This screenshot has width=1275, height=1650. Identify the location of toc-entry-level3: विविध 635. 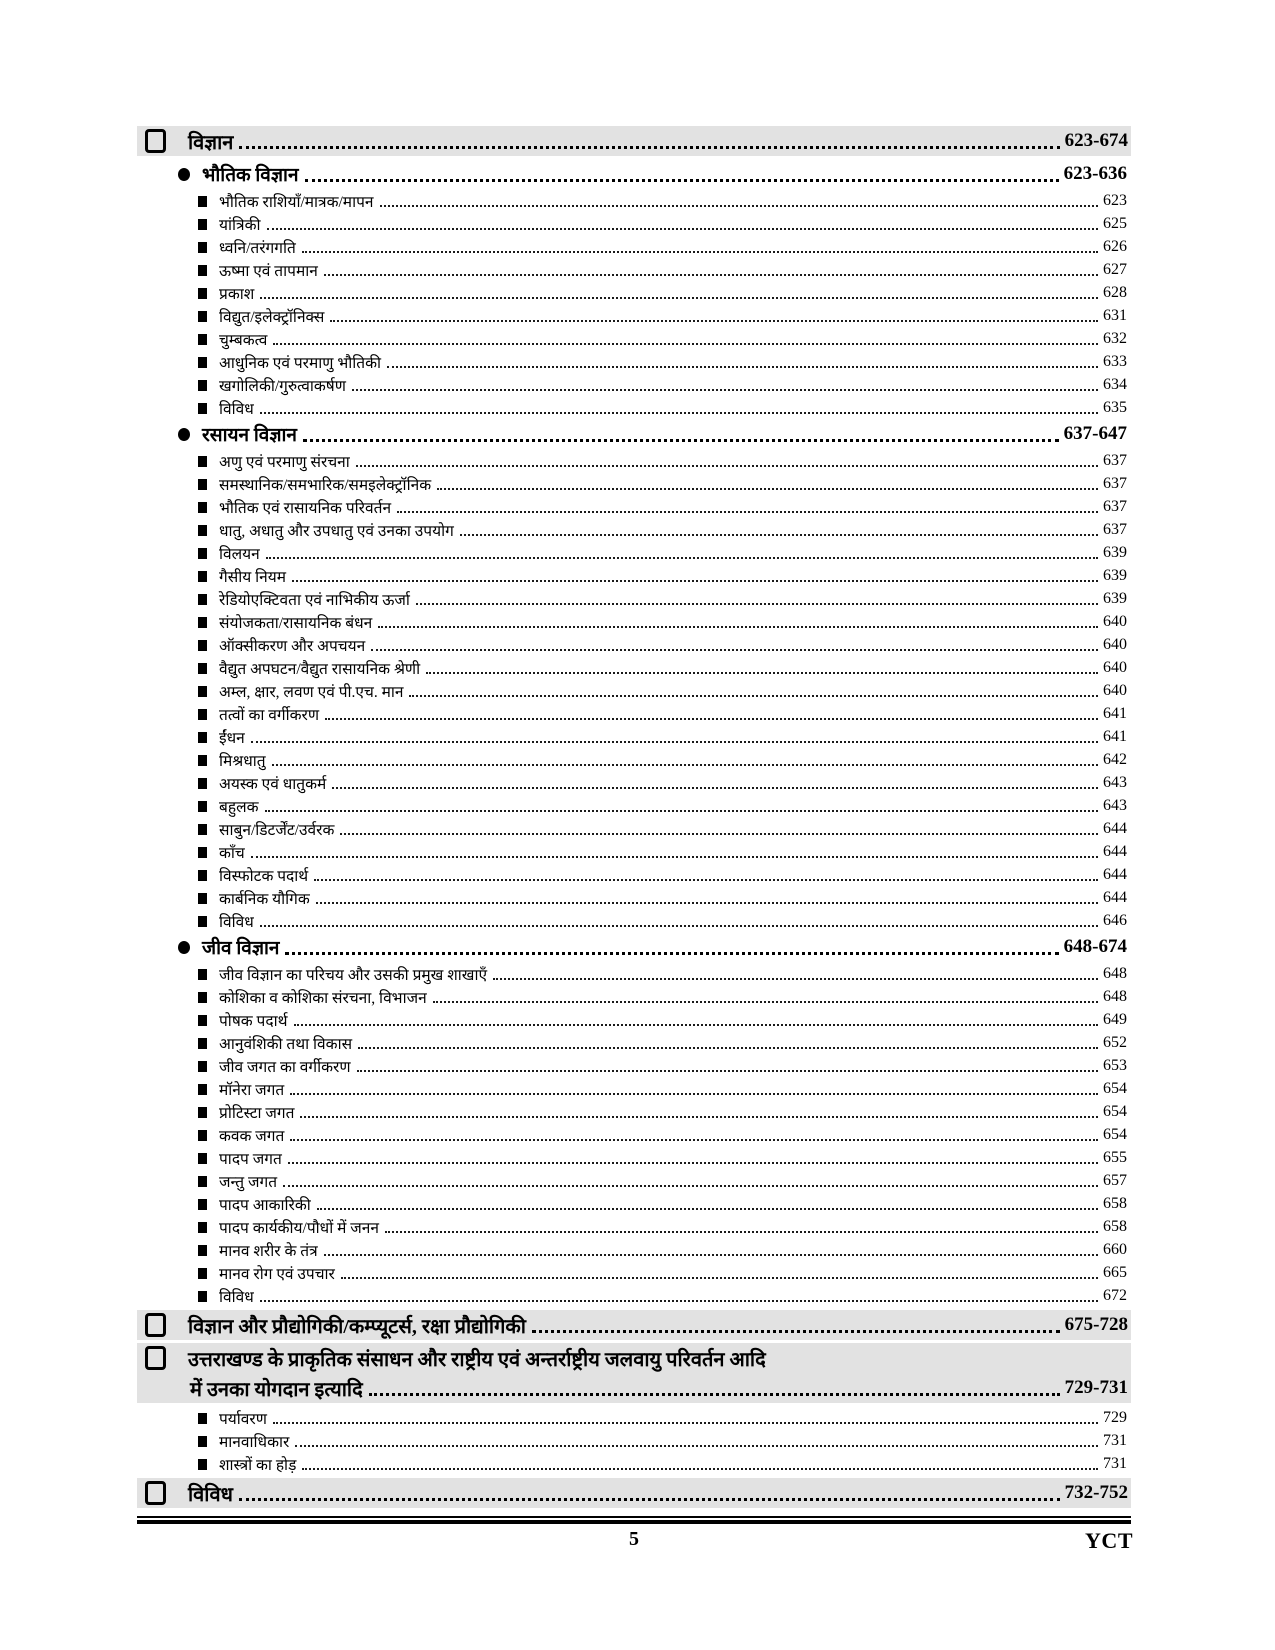
(634, 407).